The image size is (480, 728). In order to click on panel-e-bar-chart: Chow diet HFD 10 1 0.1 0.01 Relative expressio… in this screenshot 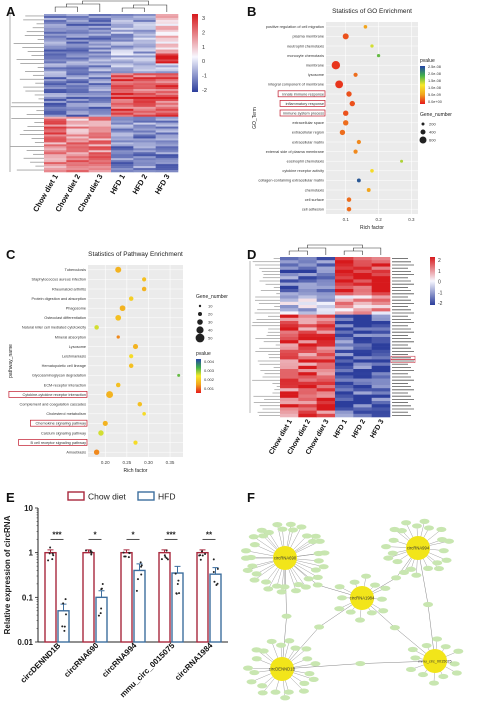, I will do `click(115, 595)`.